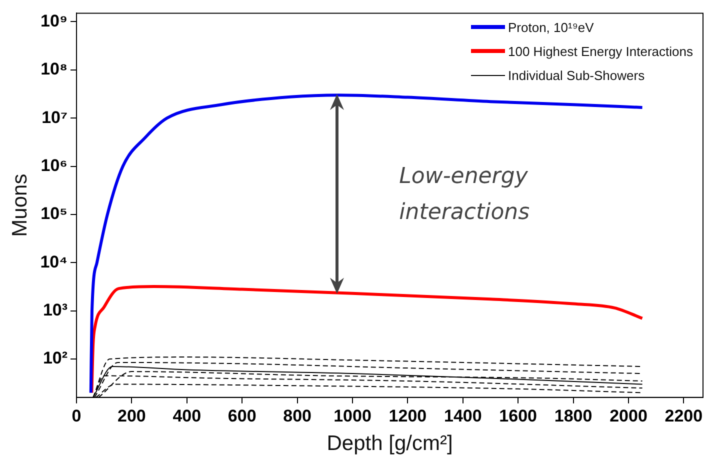  What do you see at coordinates (132, 416) in the screenshot?
I see `x-tick-label: 200` at bounding box center [132, 416].